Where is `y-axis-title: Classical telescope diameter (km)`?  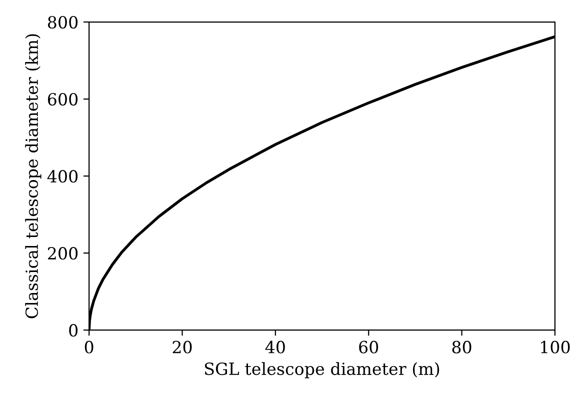 y-axis-title: Classical telescope diameter (km) is located at coordinates (33, 176).